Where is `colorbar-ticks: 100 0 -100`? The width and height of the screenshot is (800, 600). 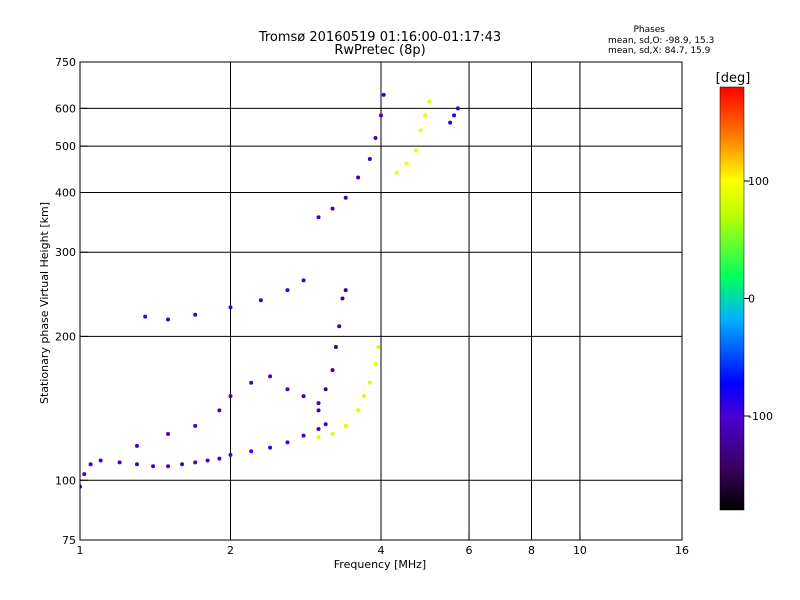 colorbar-ticks: 100 0 -100 is located at coordinates (758, 299).